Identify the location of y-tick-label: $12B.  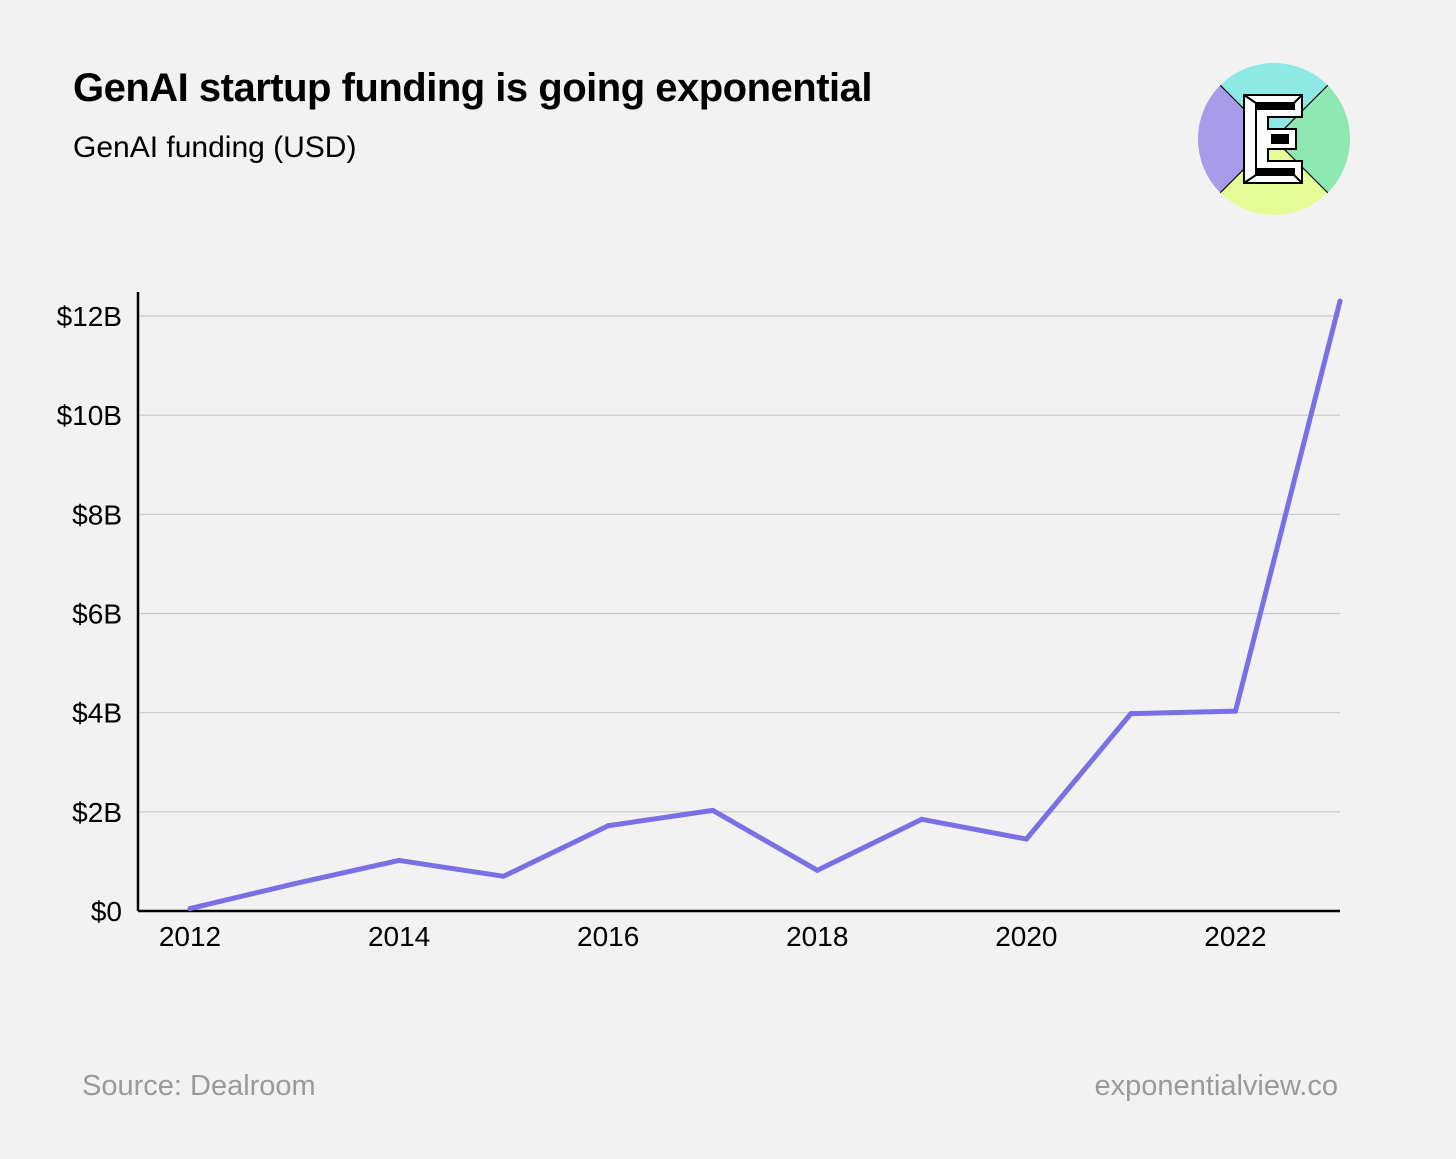
(89, 316).